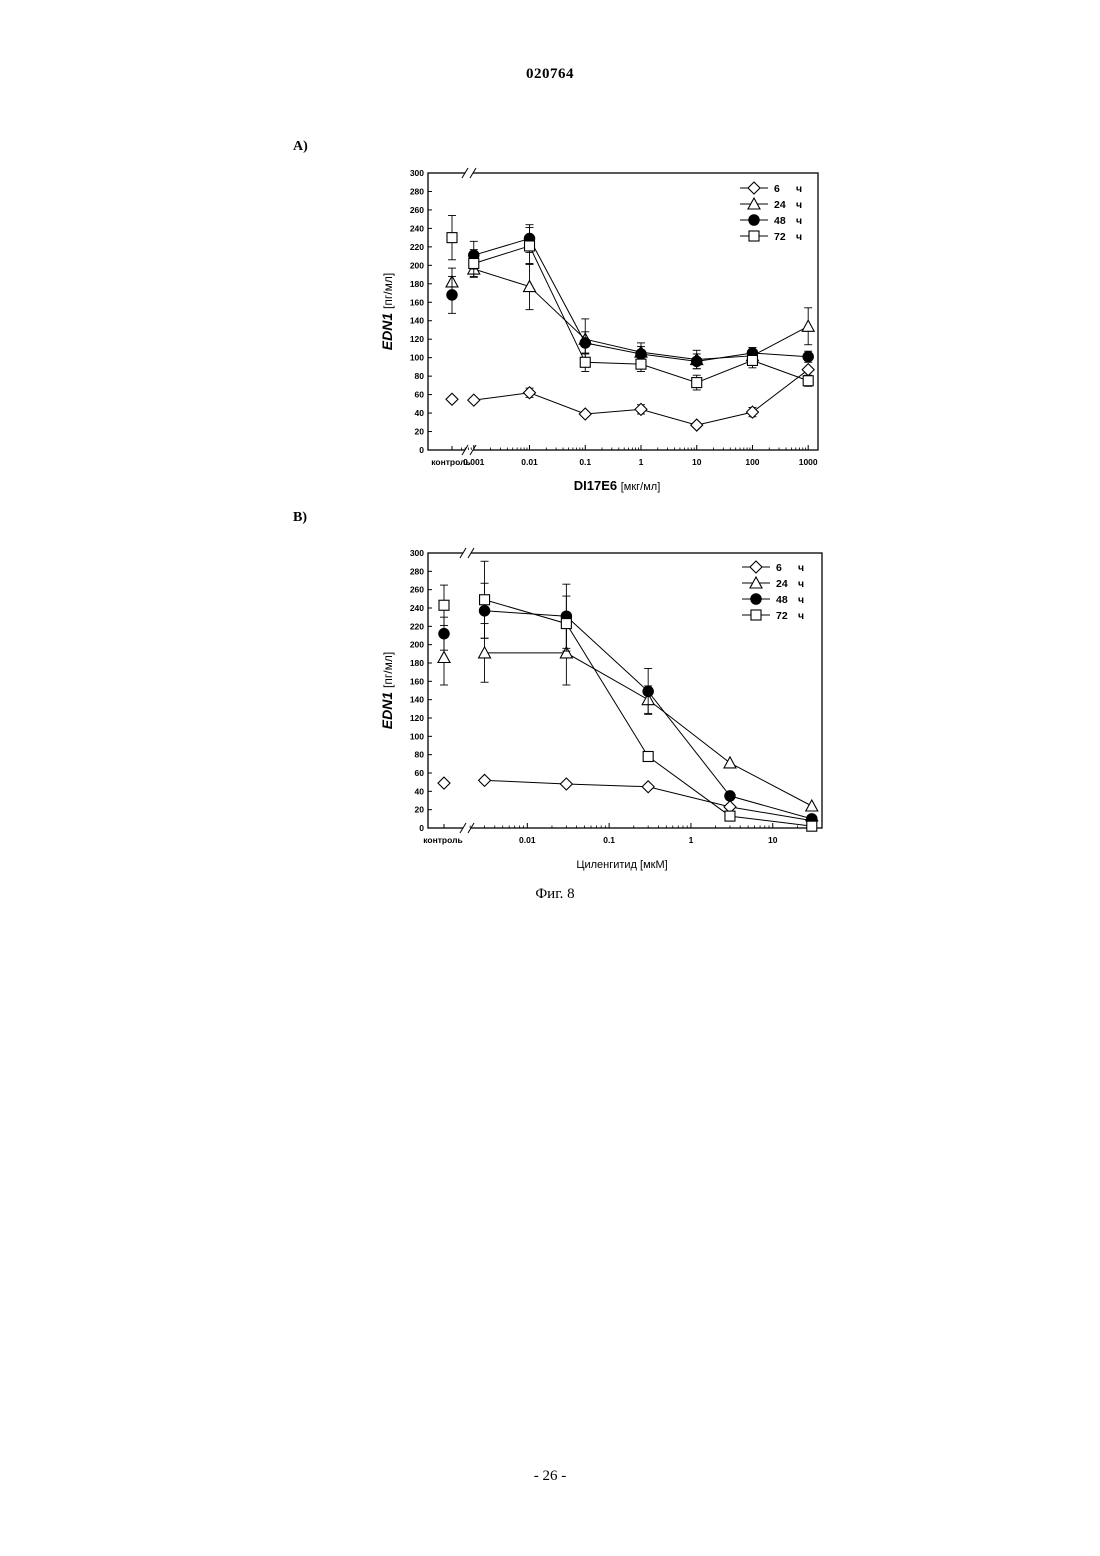  What do you see at coordinates (421, 450) in the screenshot?
I see `y-tick-label: 0` at bounding box center [421, 450].